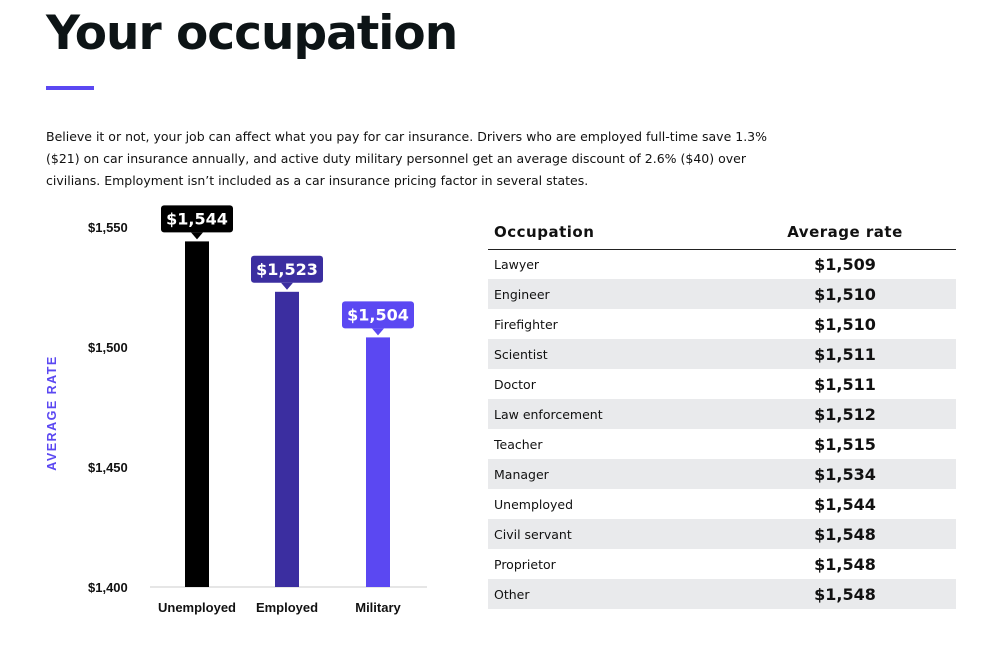  Describe the element at coordinates (845, 444) in the screenshot. I see `rate-cell: $1,515` at that location.